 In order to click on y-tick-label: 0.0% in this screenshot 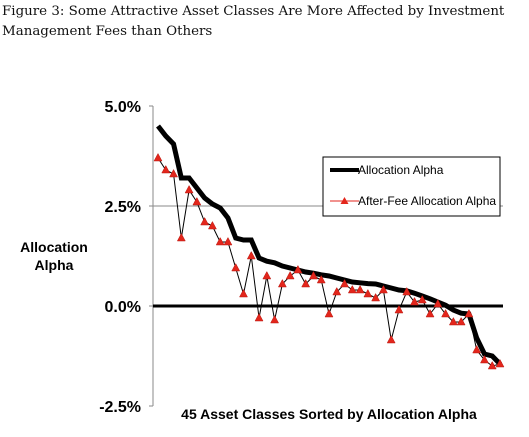, I will do `click(123, 307)`.